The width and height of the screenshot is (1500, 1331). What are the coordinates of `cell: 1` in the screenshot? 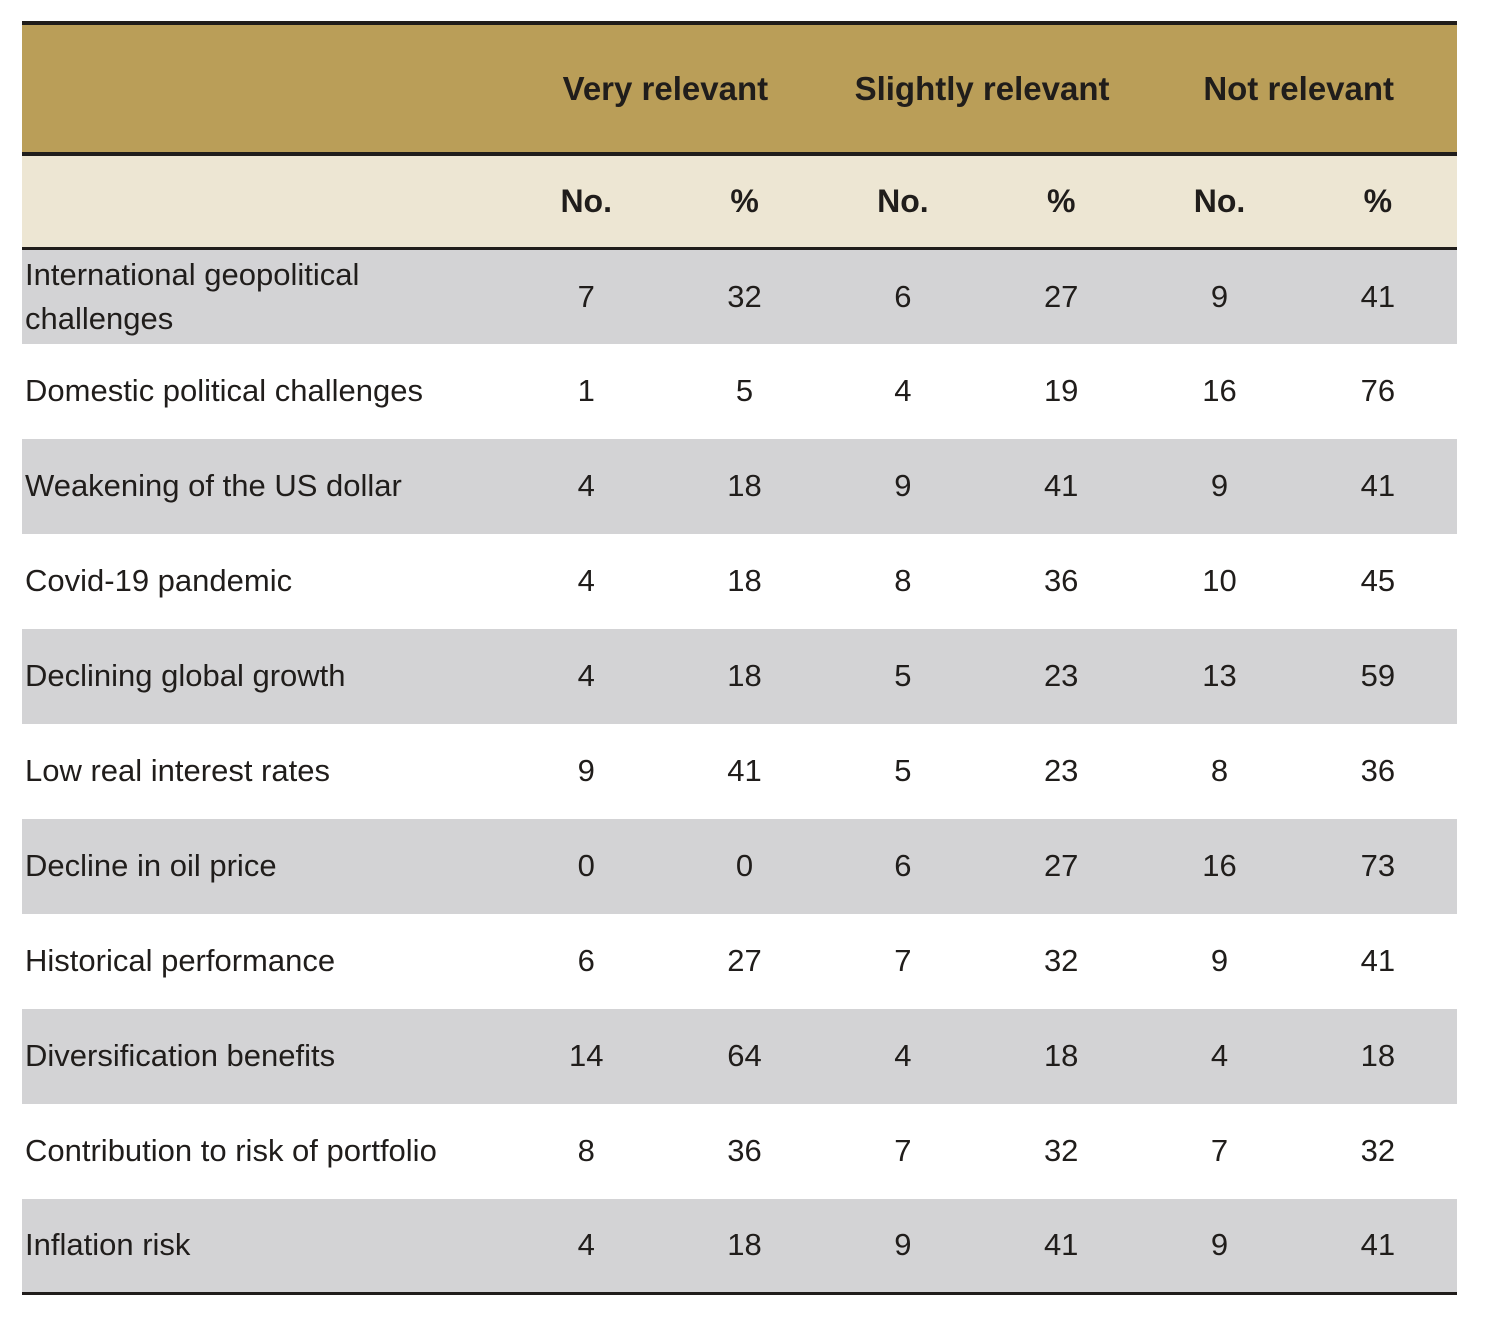 It's located at (586, 390).